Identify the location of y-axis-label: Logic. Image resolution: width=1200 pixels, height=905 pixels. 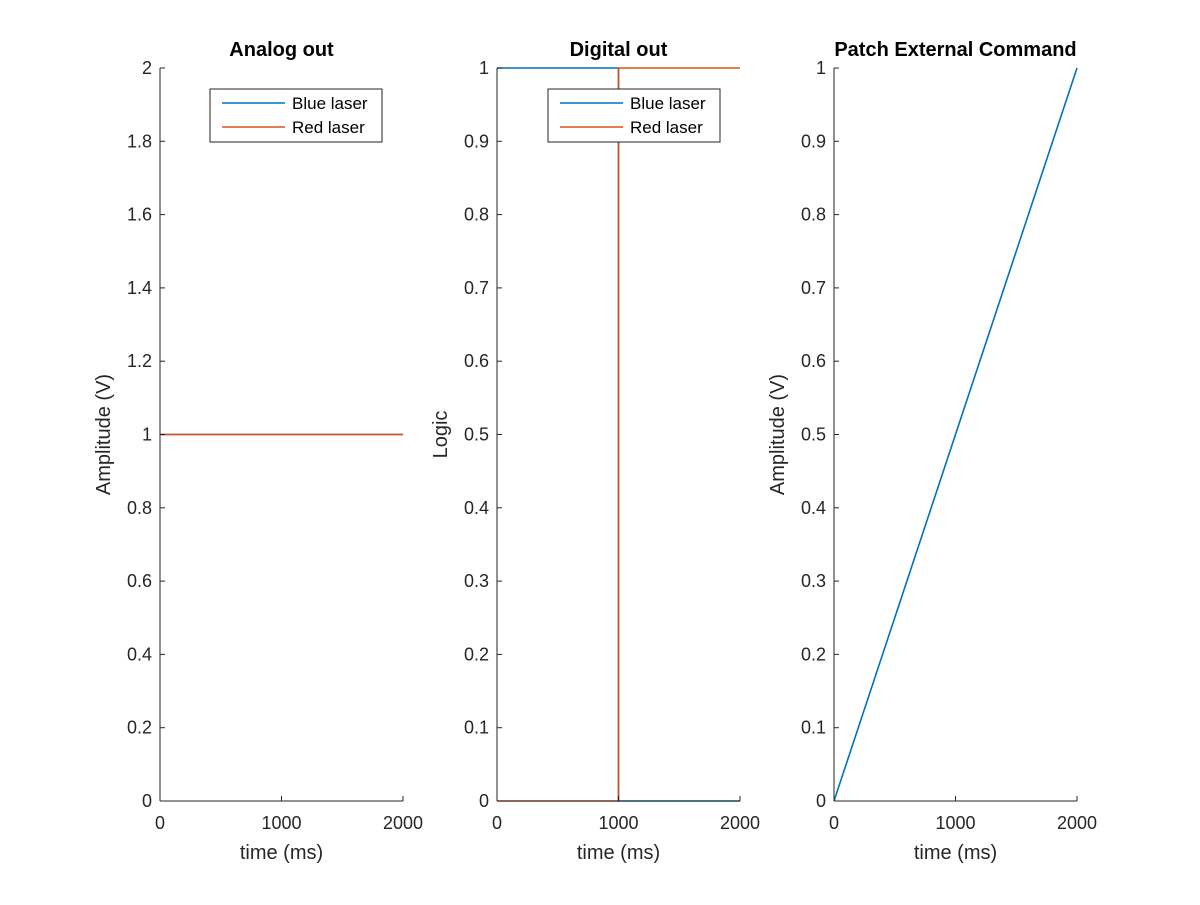
(441, 435).